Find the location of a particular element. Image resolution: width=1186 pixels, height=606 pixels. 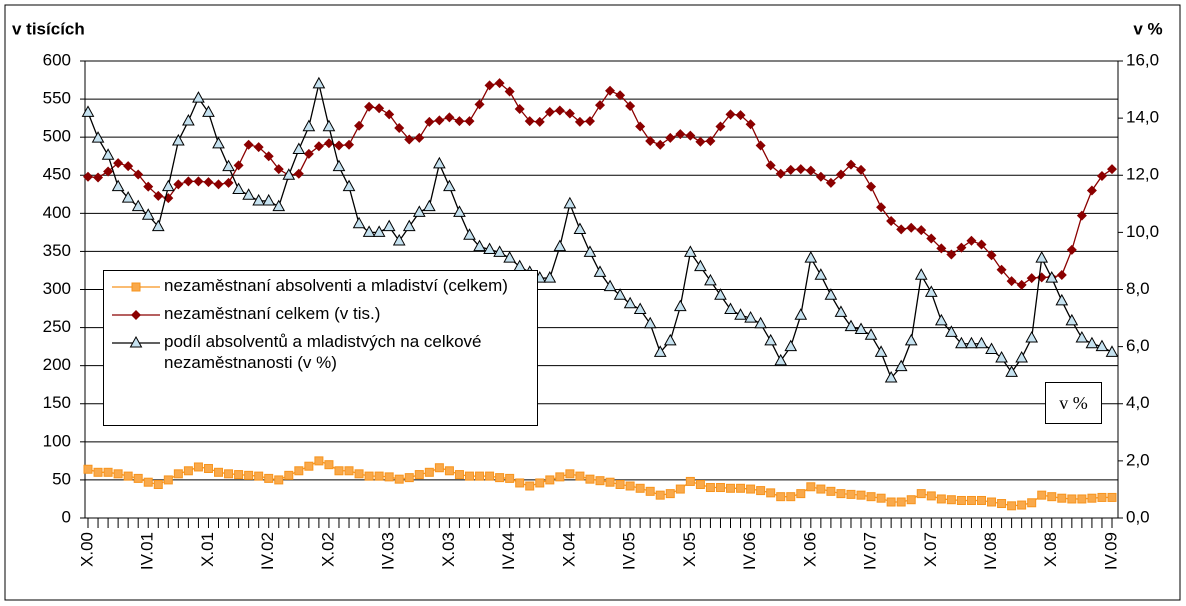

y-tick-label: 550 is located at coordinates (57, 98).